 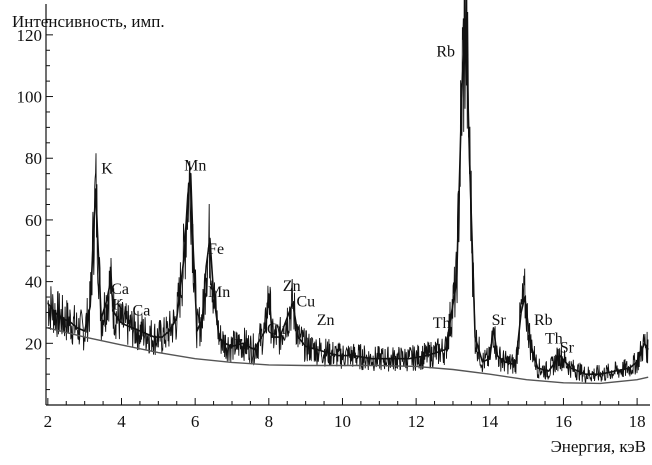 What do you see at coordinates (416, 421) in the screenshot?
I see `x-tick-label: 12` at bounding box center [416, 421].